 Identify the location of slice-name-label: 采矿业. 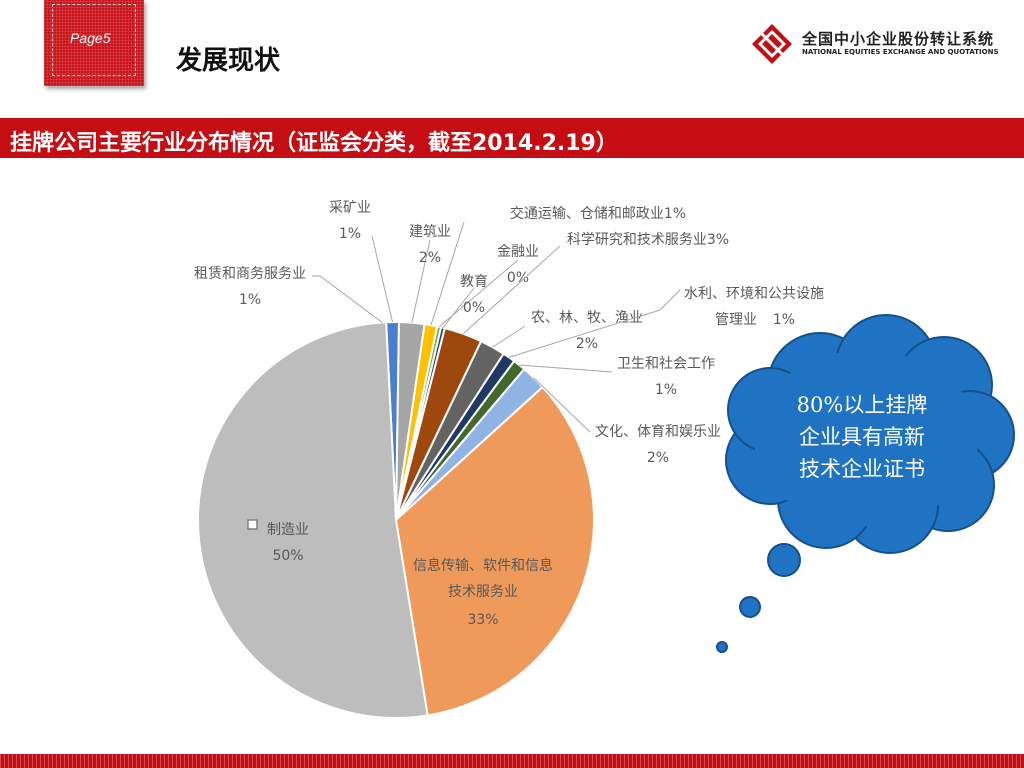
(350, 208).